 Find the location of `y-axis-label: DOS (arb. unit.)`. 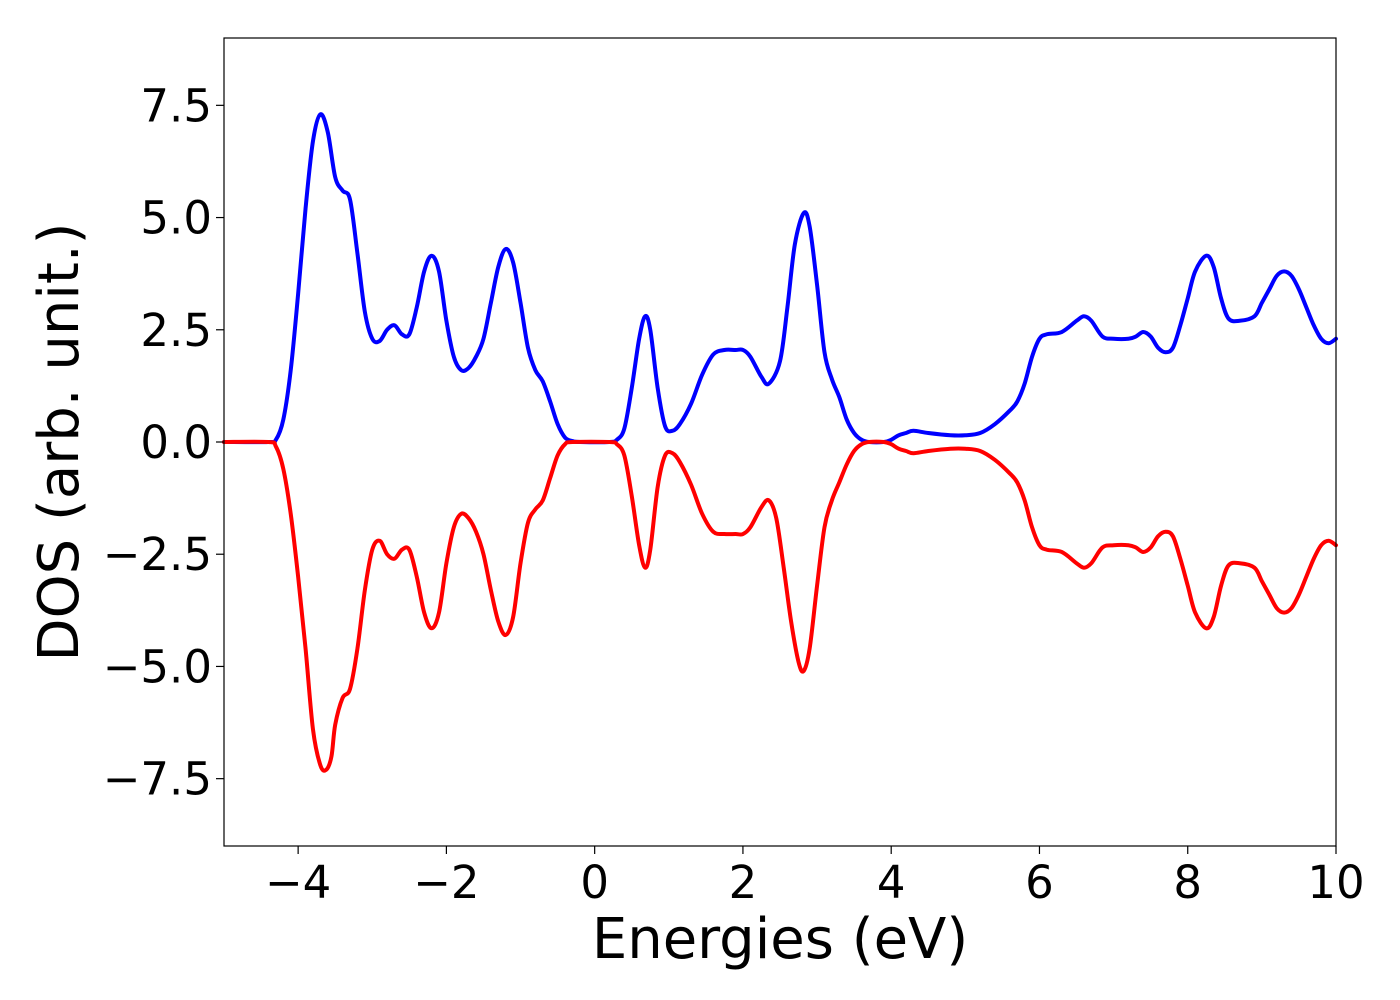

y-axis-label: DOS (arb. unit.) is located at coordinates (59, 441).